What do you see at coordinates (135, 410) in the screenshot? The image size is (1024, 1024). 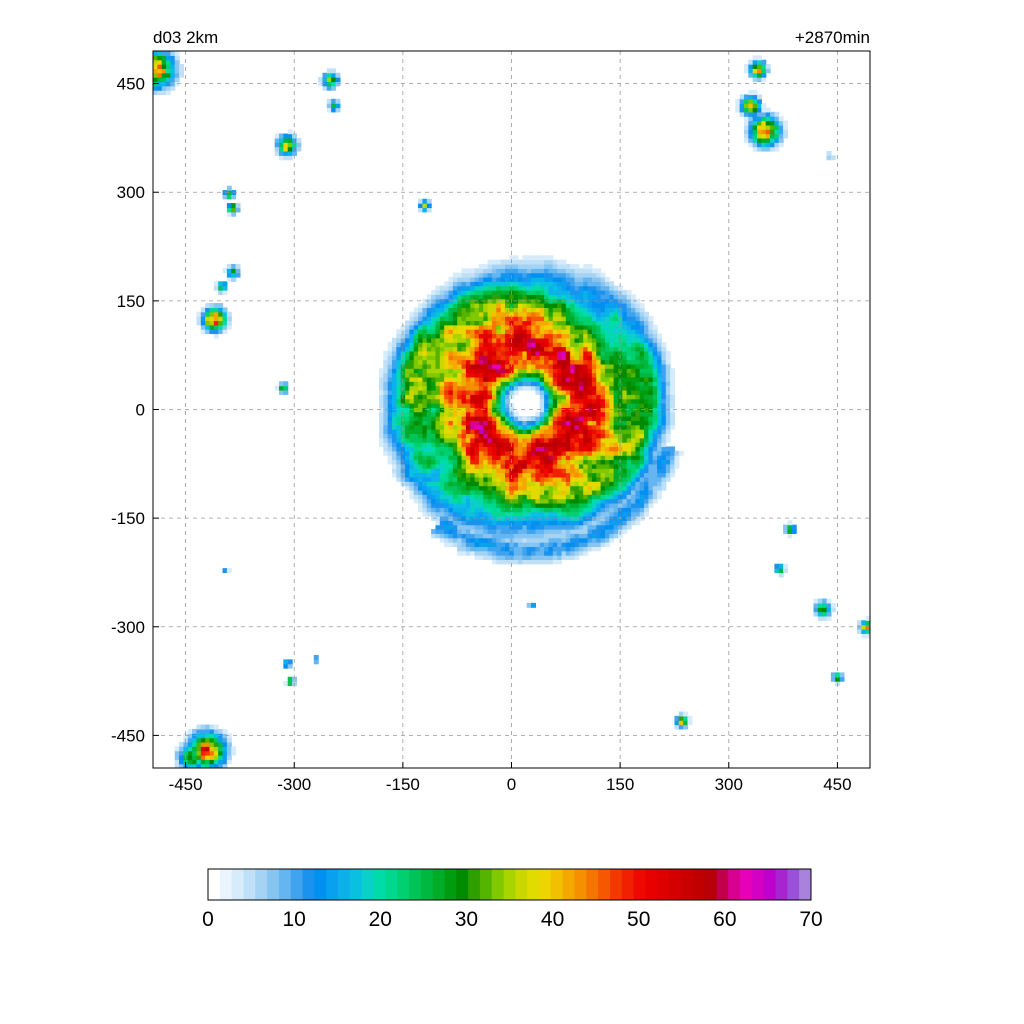 I see `y-axis: 450 300 150 0 -150 -300 -450` at bounding box center [135, 410].